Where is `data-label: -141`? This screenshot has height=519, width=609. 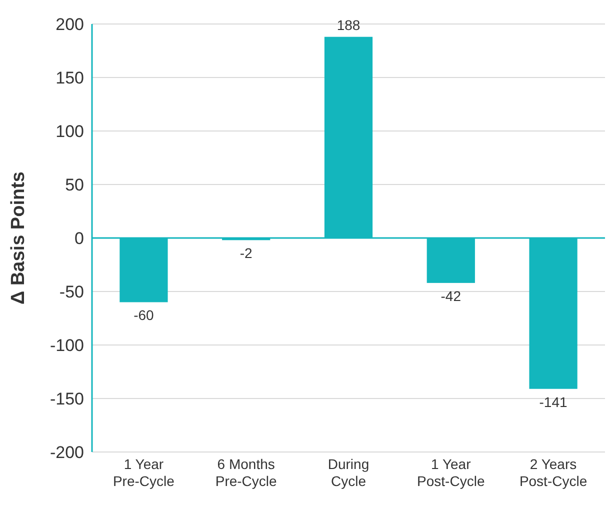
data-label: -141 is located at coordinates (553, 402).